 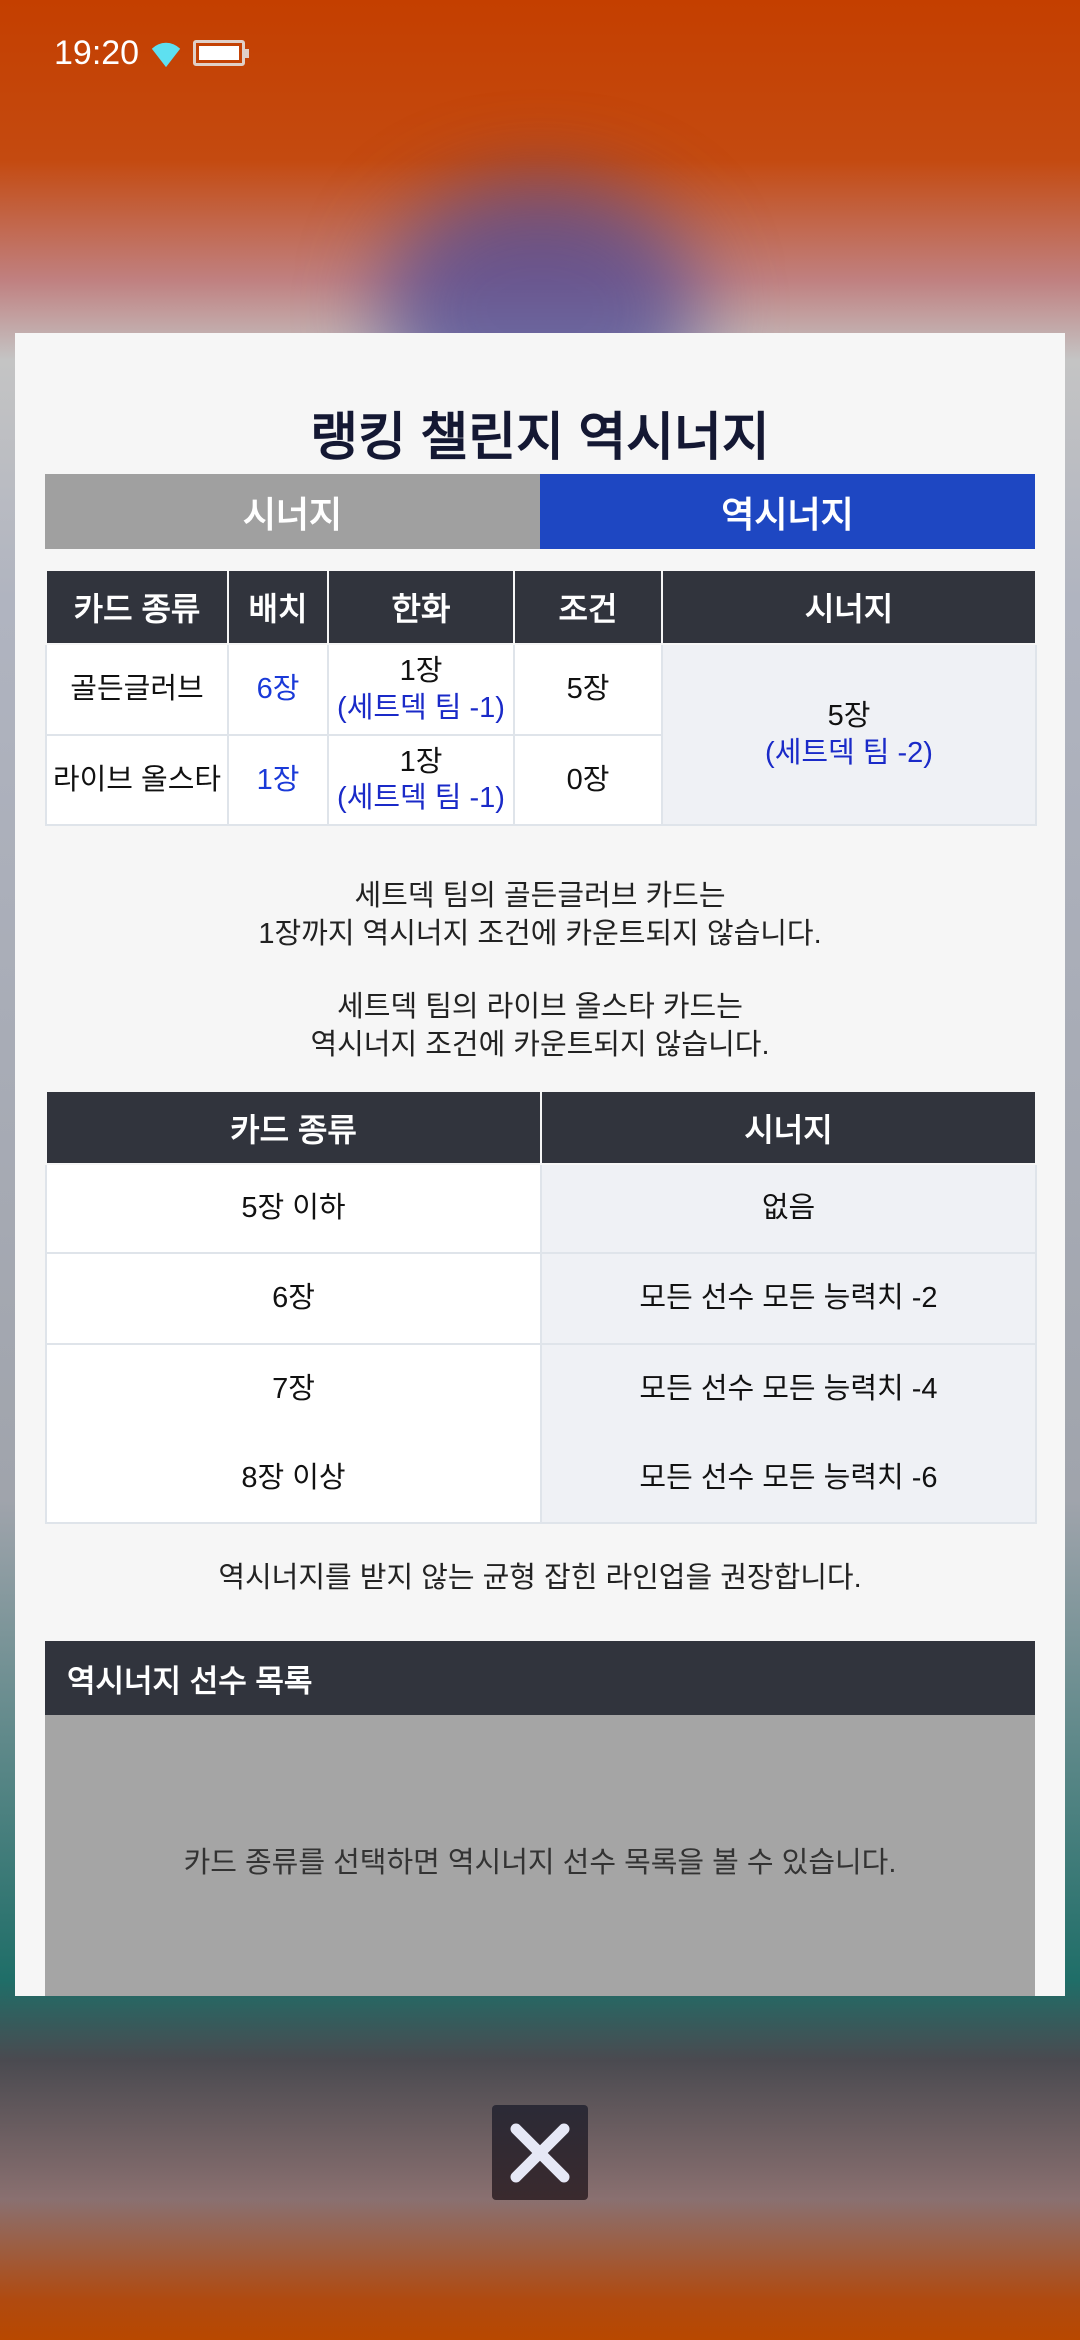 What do you see at coordinates (421, 608) in the screenshot?
I see `col-hanwha: 한화` at bounding box center [421, 608].